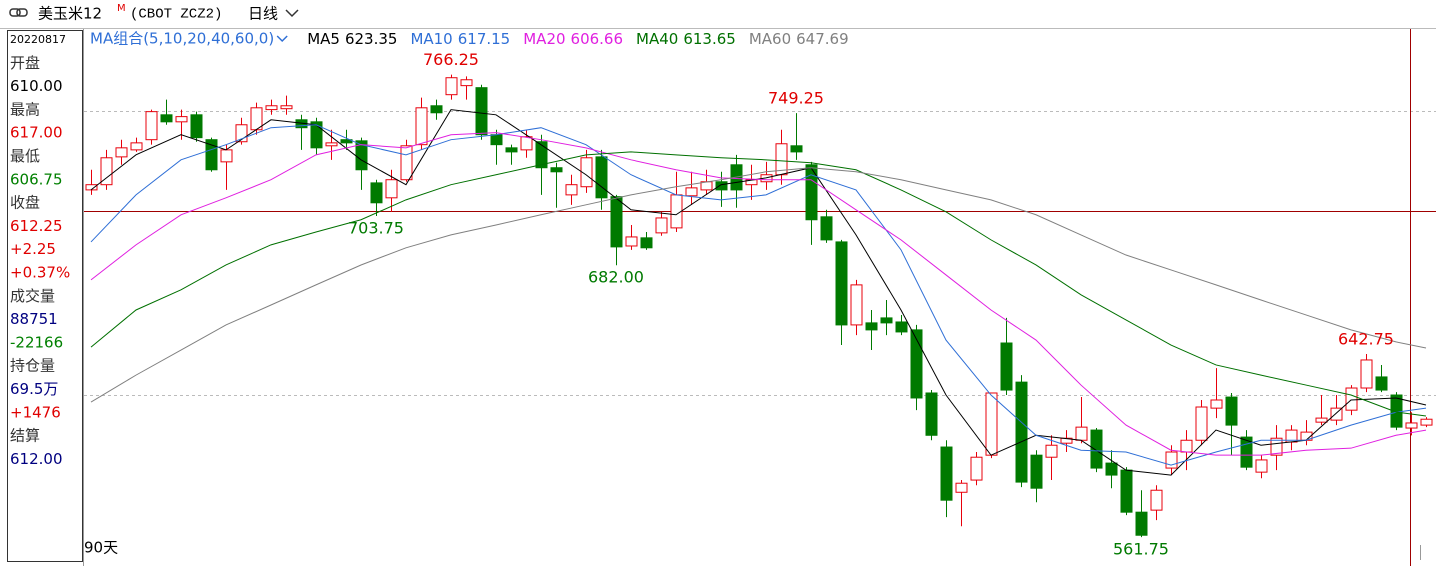 The image size is (1436, 566). What do you see at coordinates (38, 39) in the screenshot?
I see `info-row: 20220817` at bounding box center [38, 39].